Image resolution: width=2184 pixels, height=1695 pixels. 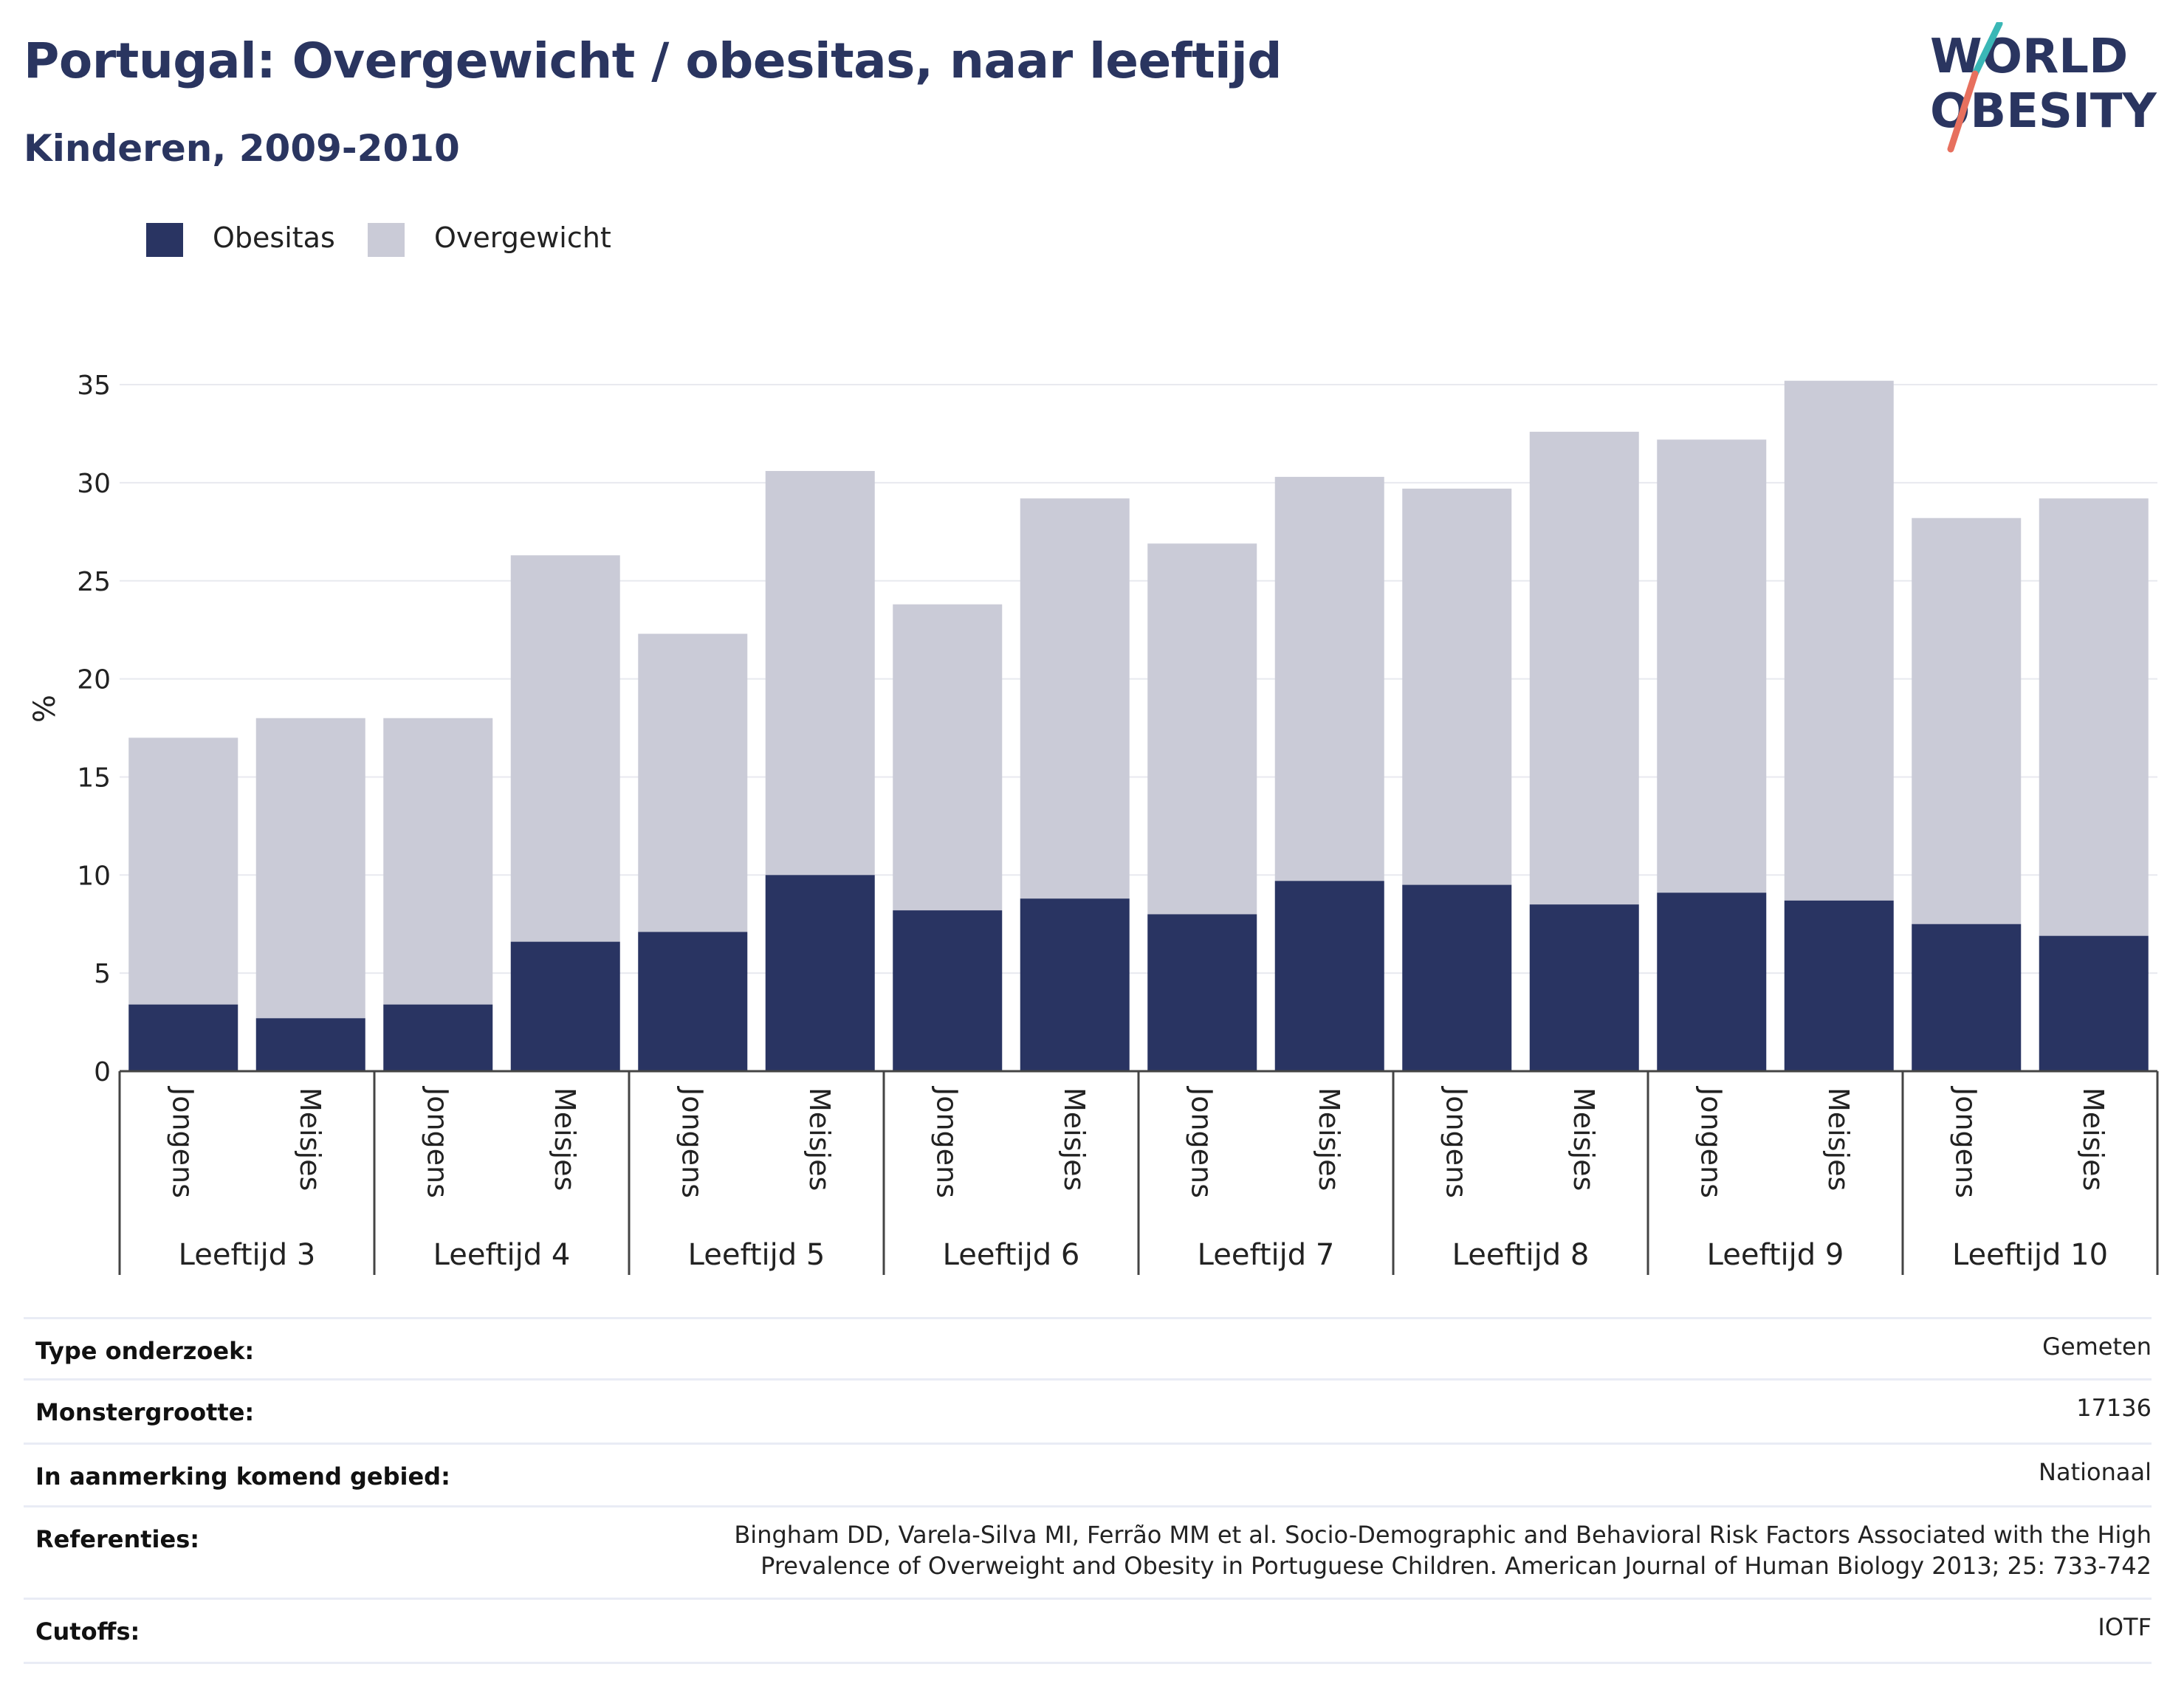 What do you see at coordinates (502, 1255) in the screenshot?
I see `group-label: Leeftijd 4` at bounding box center [502, 1255].